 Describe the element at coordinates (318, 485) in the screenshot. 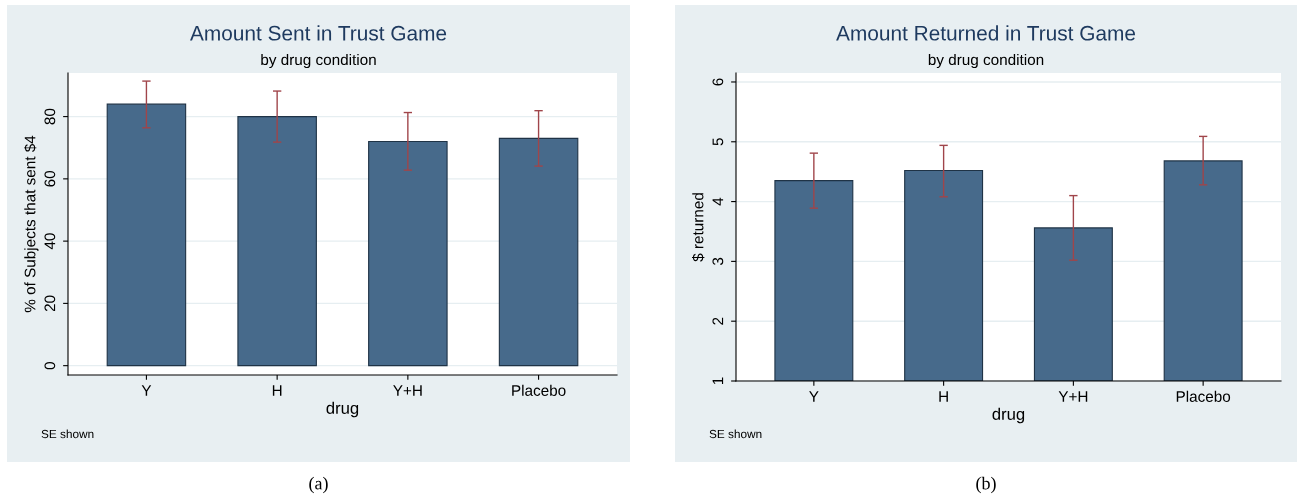

I see `text: (a)` at that location.